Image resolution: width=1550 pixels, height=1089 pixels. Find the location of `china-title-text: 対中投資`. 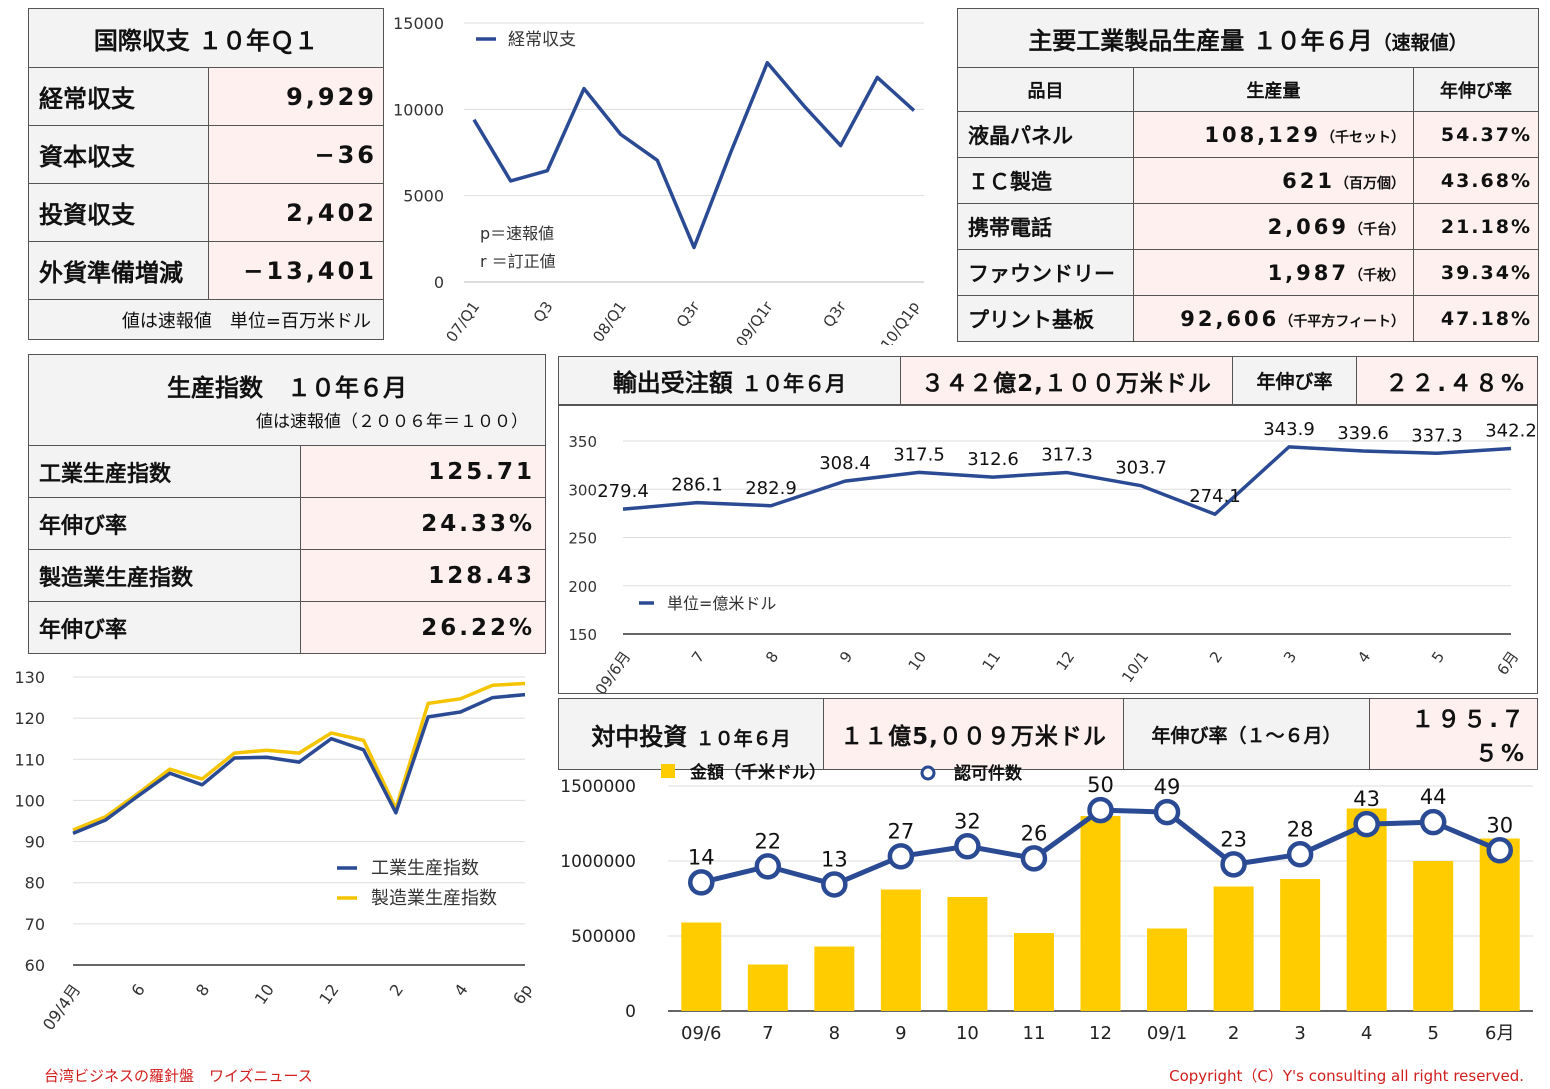

china-title-text: 対中投資 is located at coordinates (639, 736).